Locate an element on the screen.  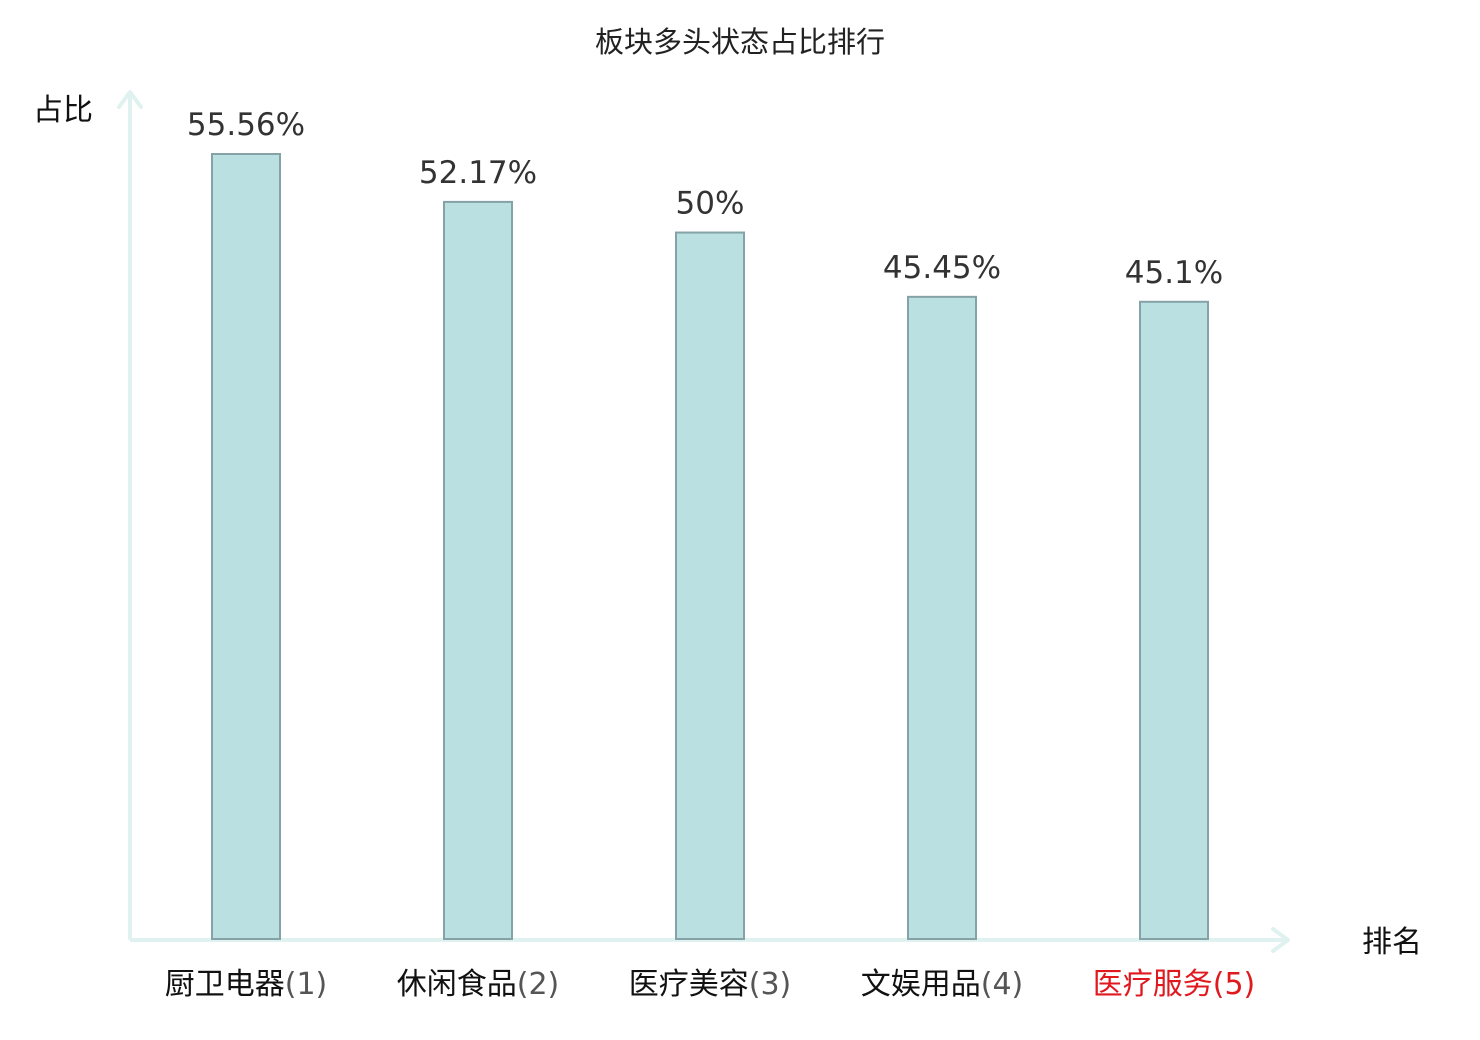
data-labels: 55.56% 52.17% 50% 45.45% 45.1% is located at coordinates (705, 199).